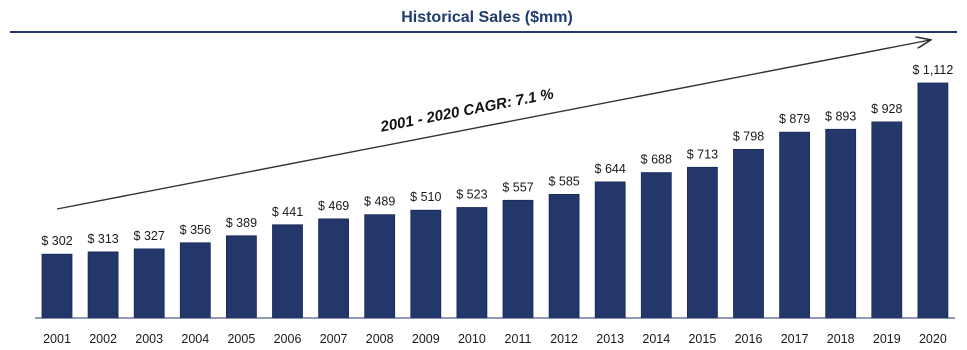  I want to click on x-tick-label: 2013, so click(610, 339).